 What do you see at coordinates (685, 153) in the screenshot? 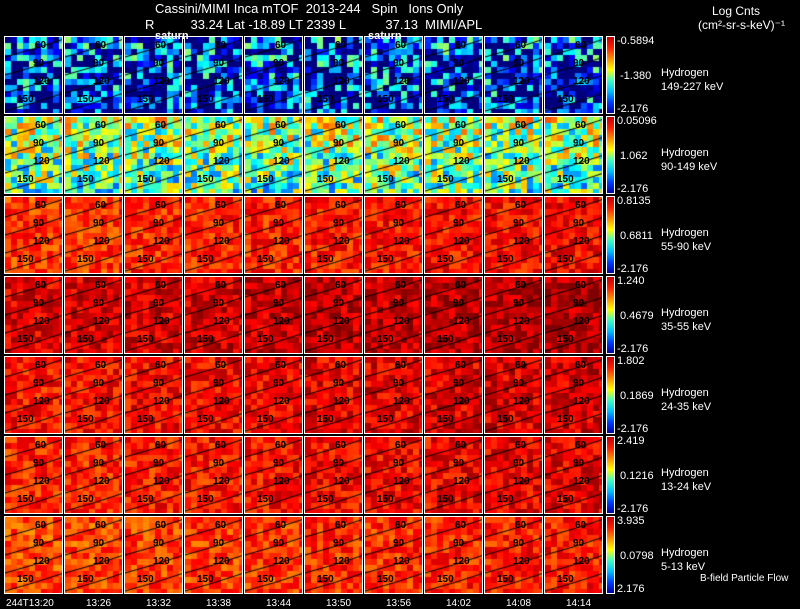
I see `species-label: Hydrogen` at bounding box center [685, 153].